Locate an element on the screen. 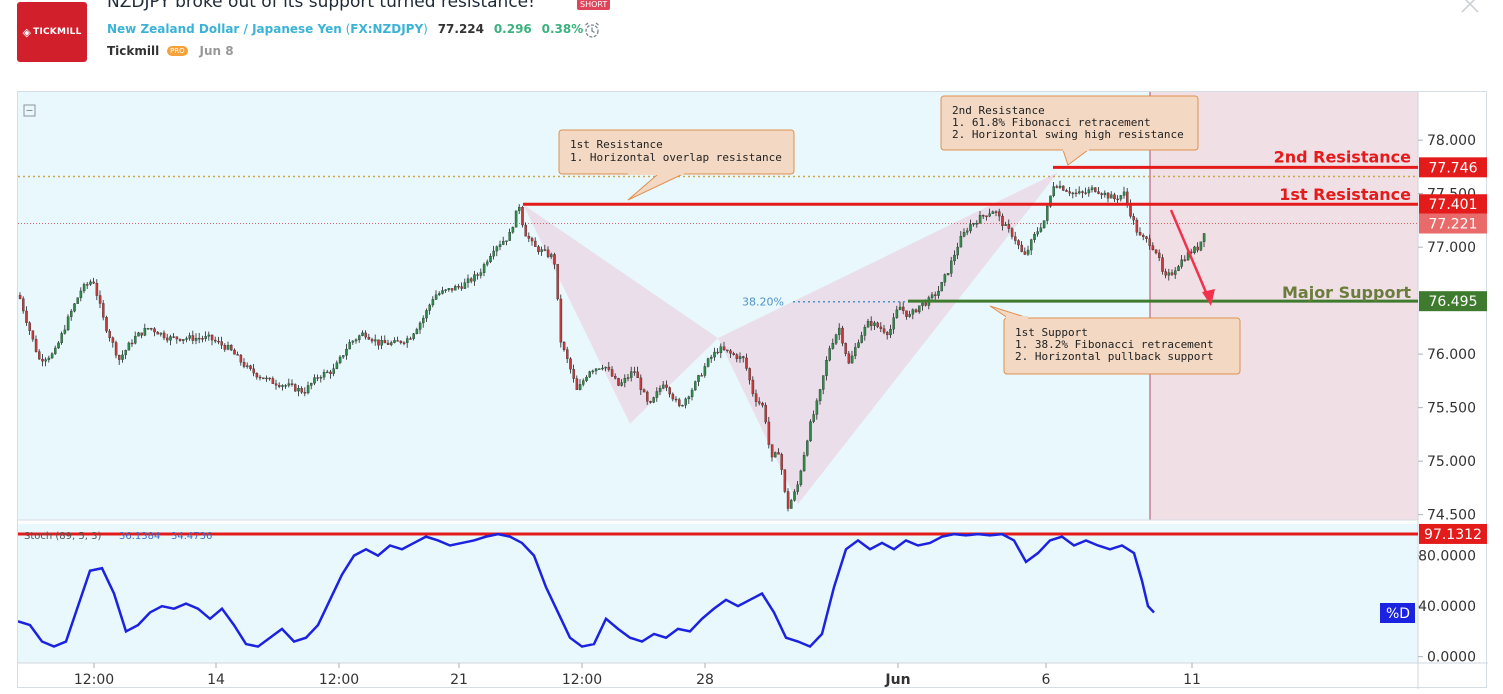 This screenshot has height=694, width=1503. callout-title: 2nd Resistance is located at coordinates (998, 110).